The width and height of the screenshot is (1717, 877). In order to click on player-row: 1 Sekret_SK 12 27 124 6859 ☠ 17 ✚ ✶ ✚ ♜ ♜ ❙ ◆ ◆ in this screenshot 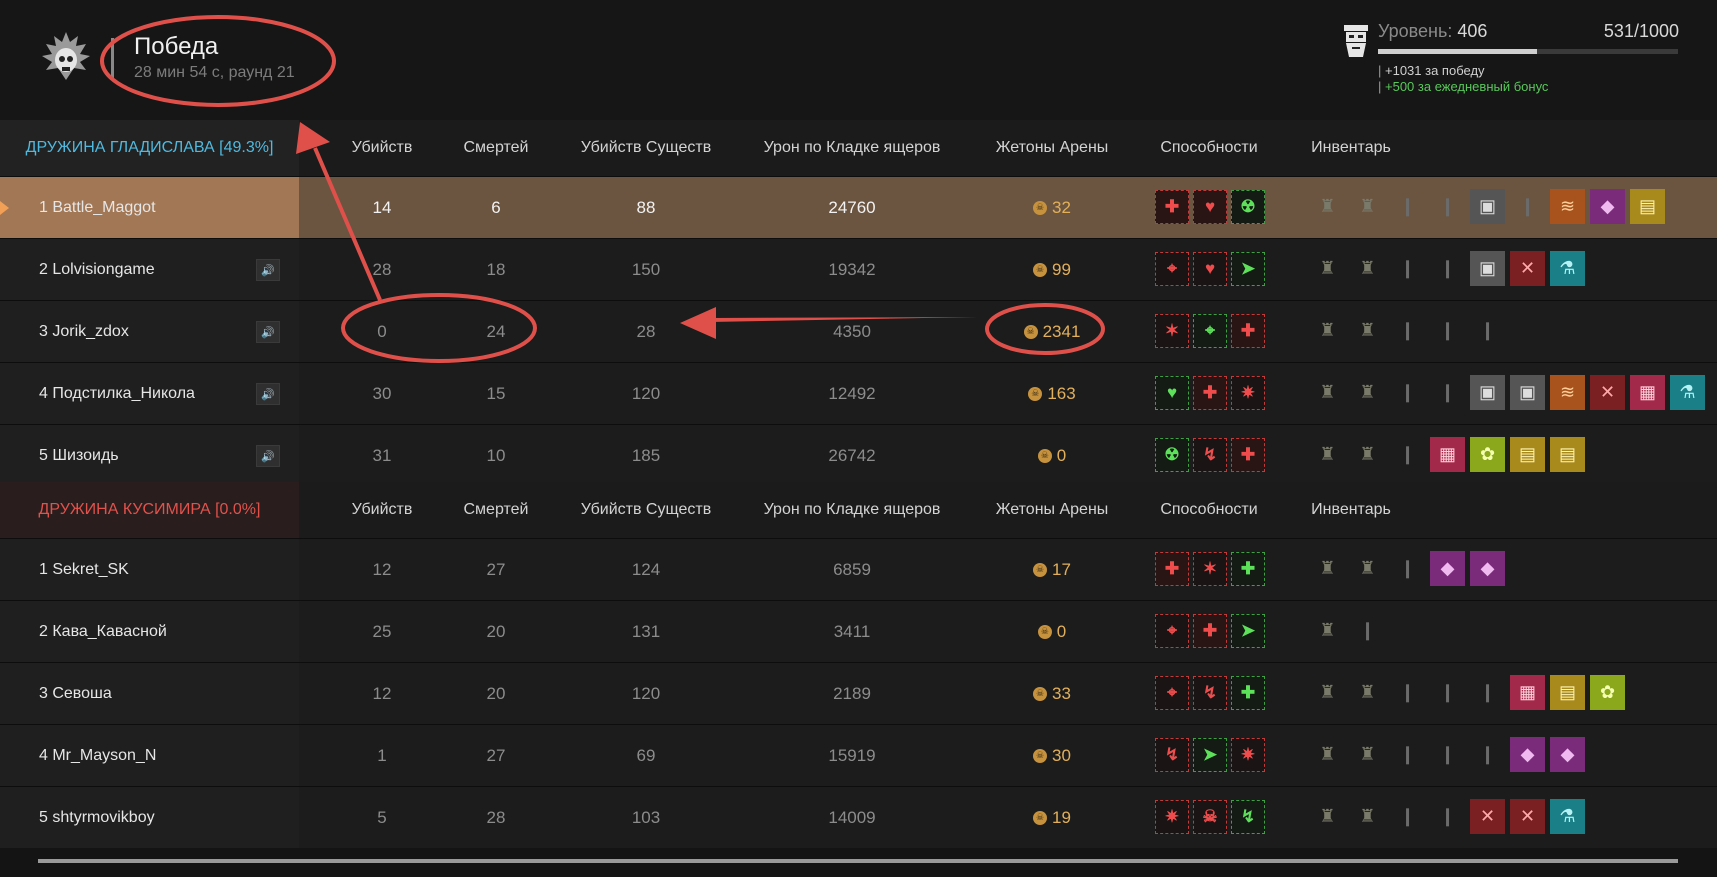, I will do `click(858, 569)`.